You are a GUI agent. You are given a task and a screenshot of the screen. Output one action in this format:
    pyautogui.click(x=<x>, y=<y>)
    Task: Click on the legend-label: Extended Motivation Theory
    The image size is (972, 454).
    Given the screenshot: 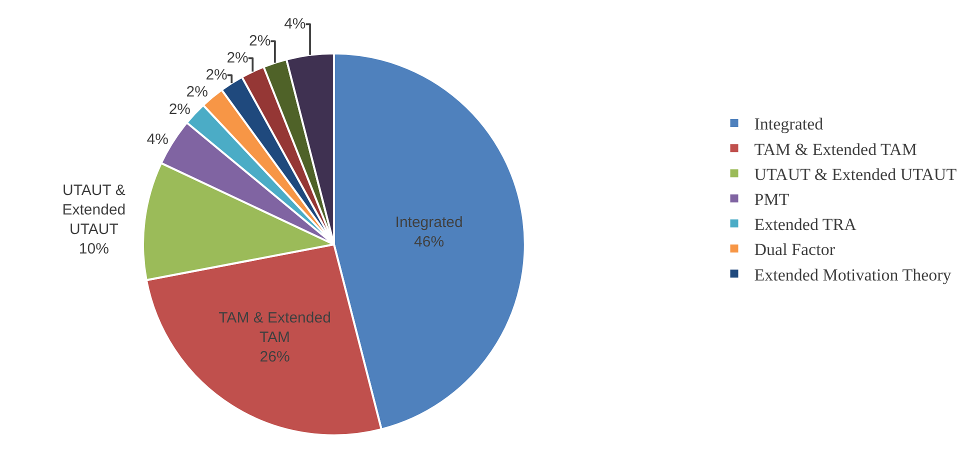 What is the action you would take?
    pyautogui.click(x=853, y=274)
    